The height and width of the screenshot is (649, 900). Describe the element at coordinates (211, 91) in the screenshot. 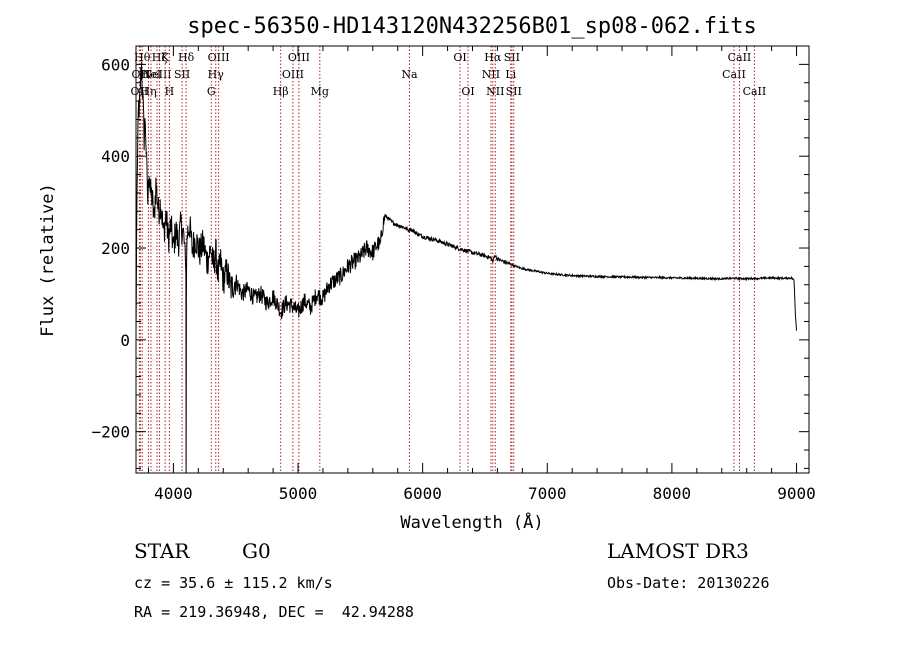

I see `line-label-11: G` at that location.